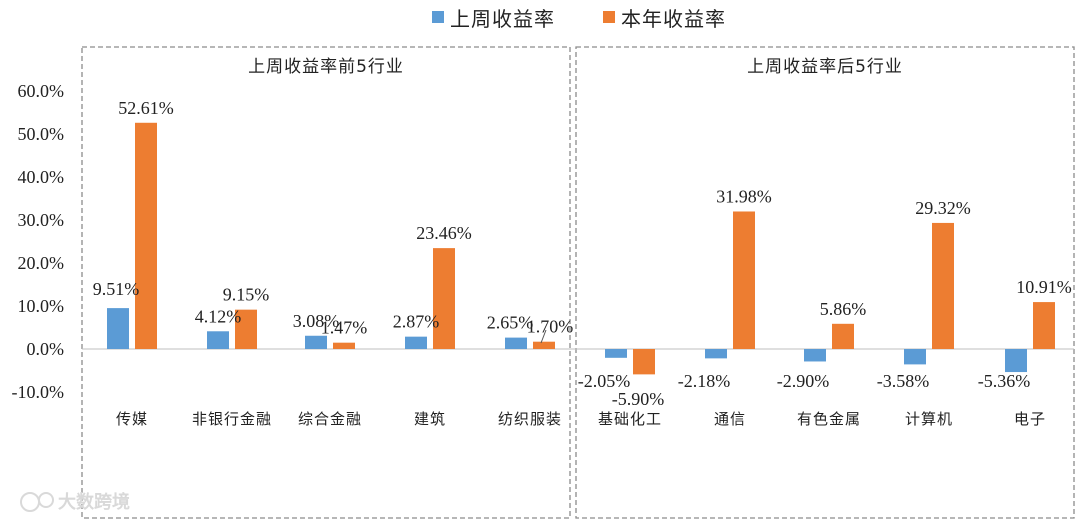  What do you see at coordinates (116, 289) in the screenshot?
I see `data-label: 9.51%` at bounding box center [116, 289].